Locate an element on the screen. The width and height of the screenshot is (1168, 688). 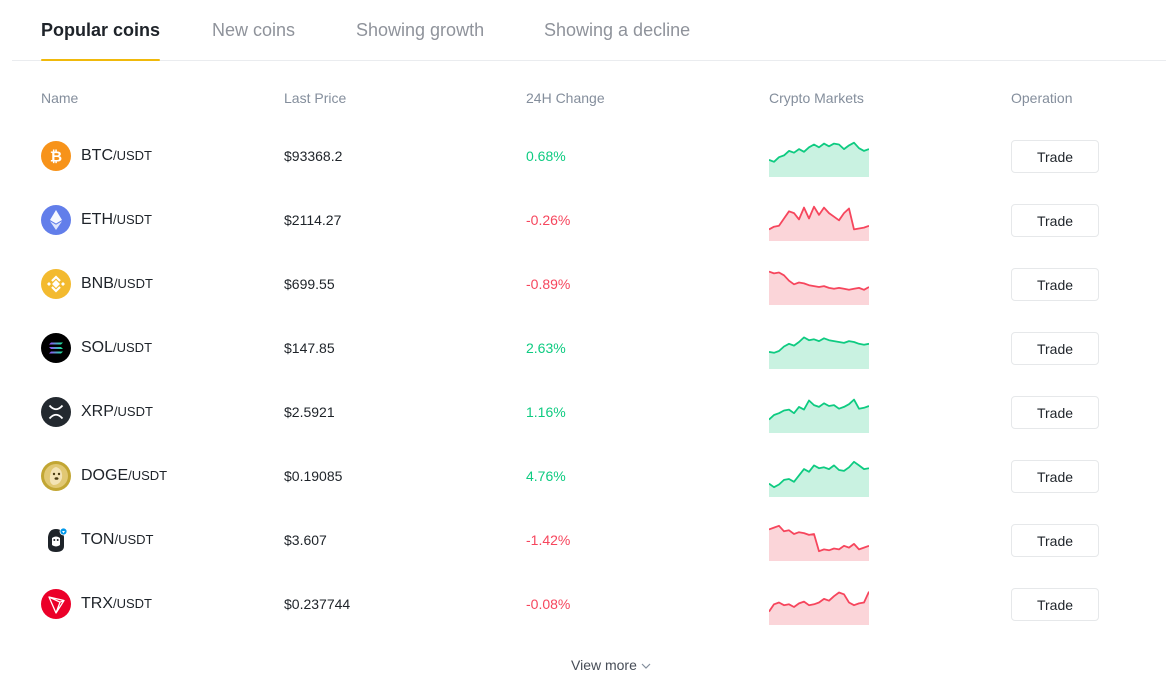
bitcoin-icon: ₿ is located at coordinates (56, 156).